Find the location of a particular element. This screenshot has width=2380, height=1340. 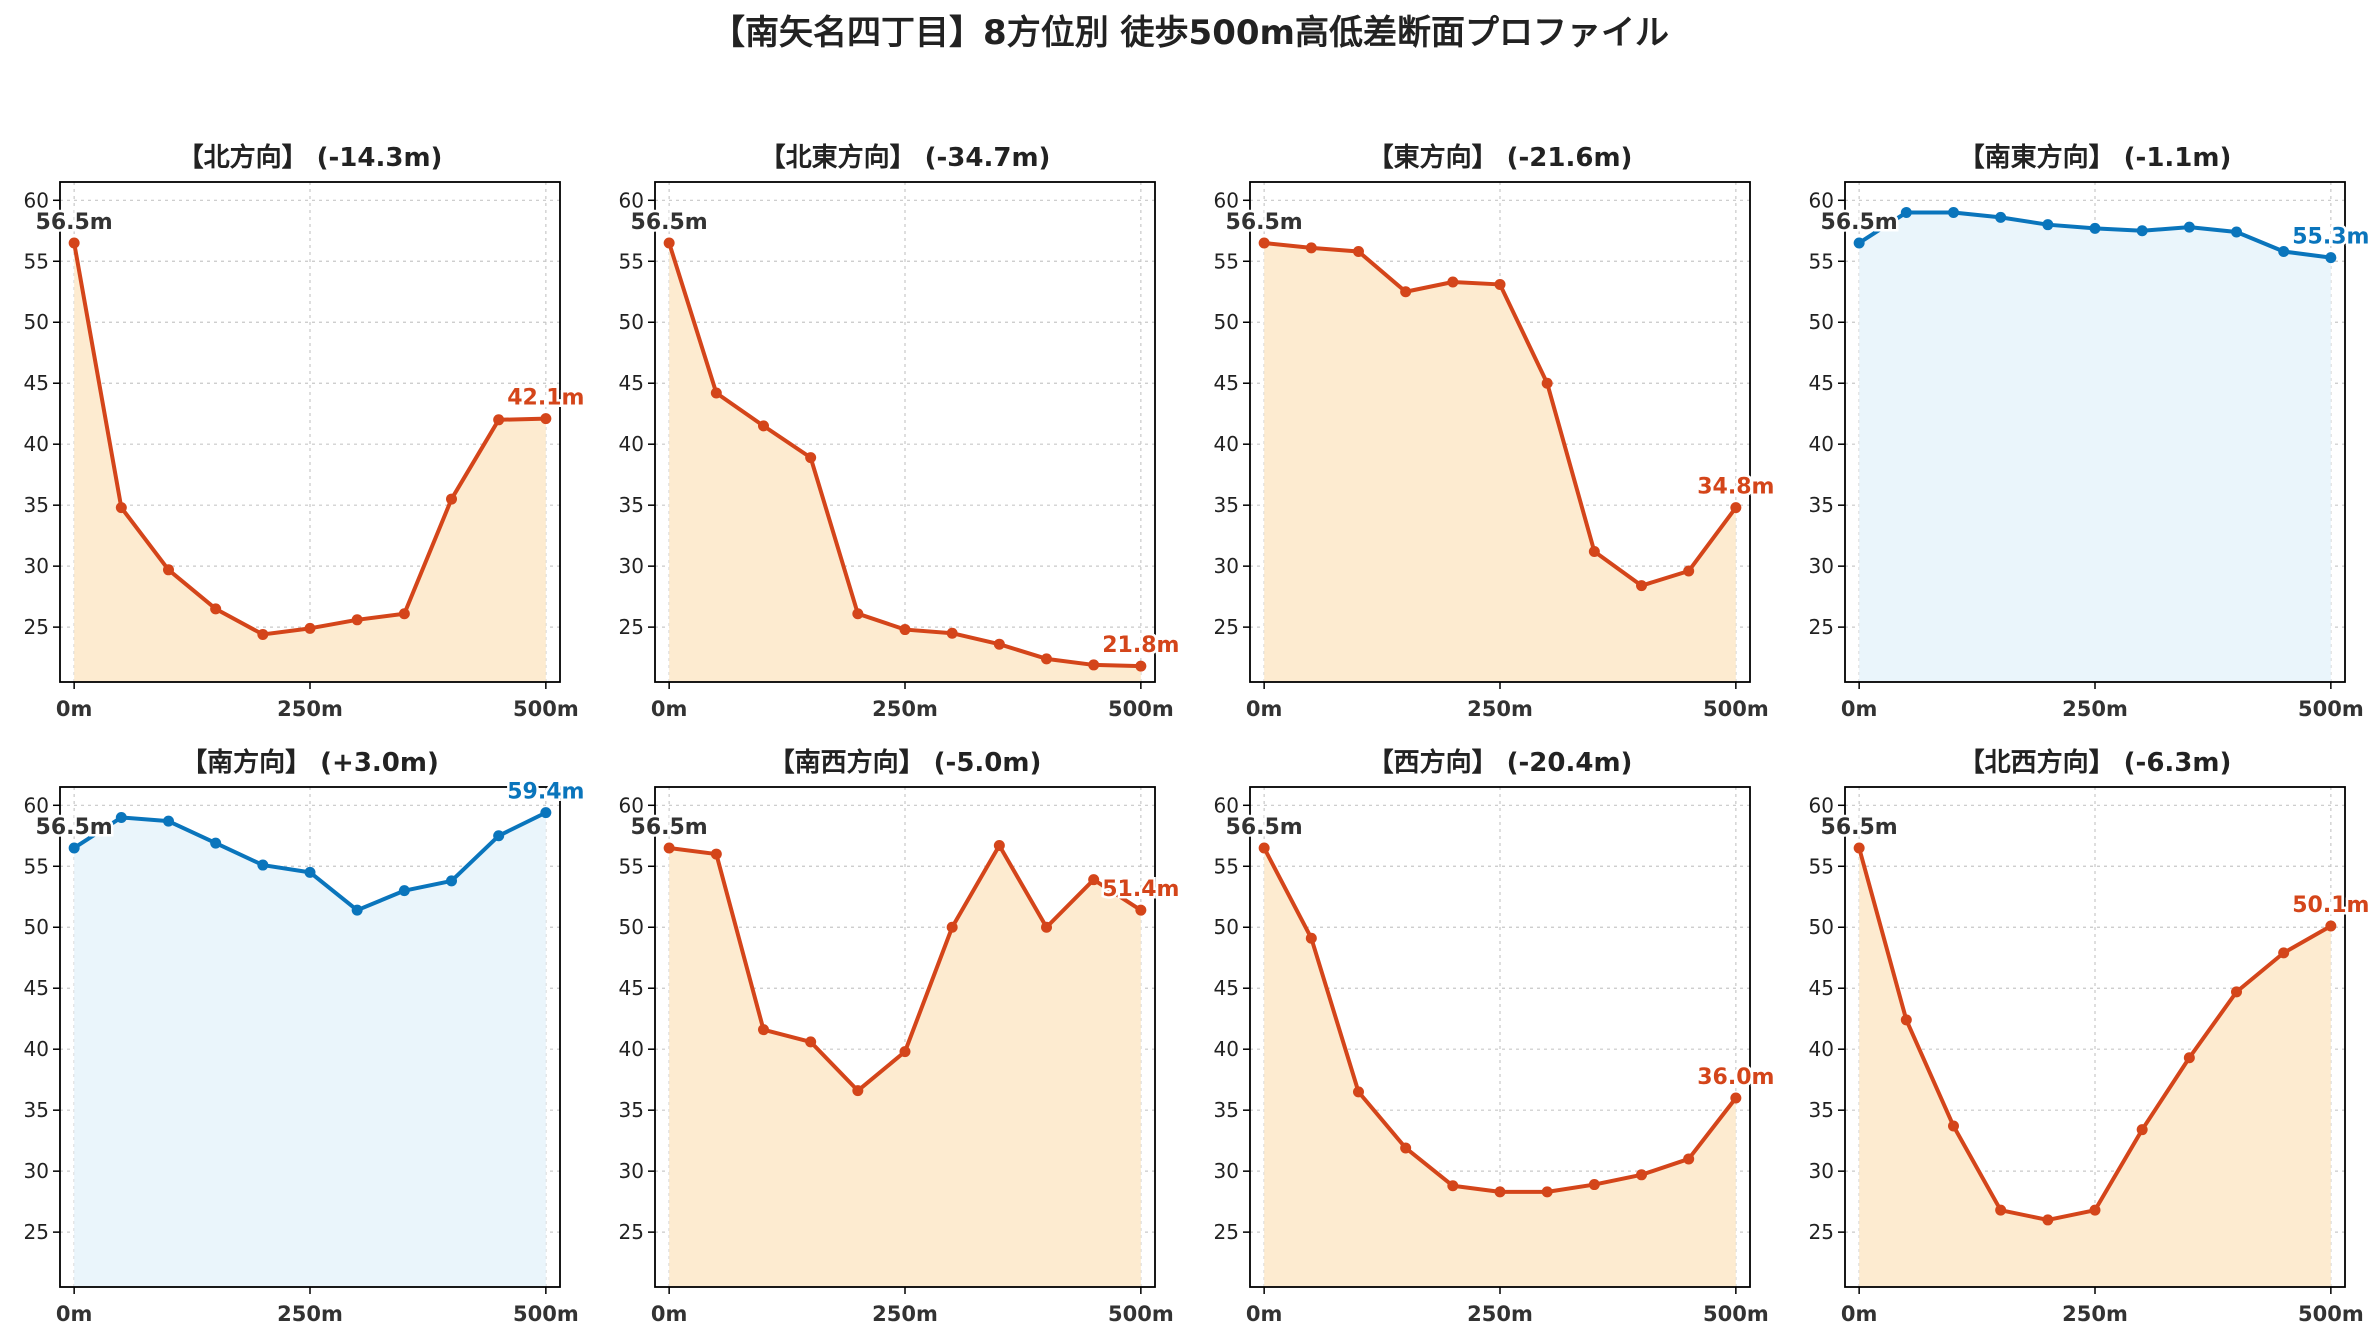

end-elevation-label: 51.4m is located at coordinates (1140, 889).